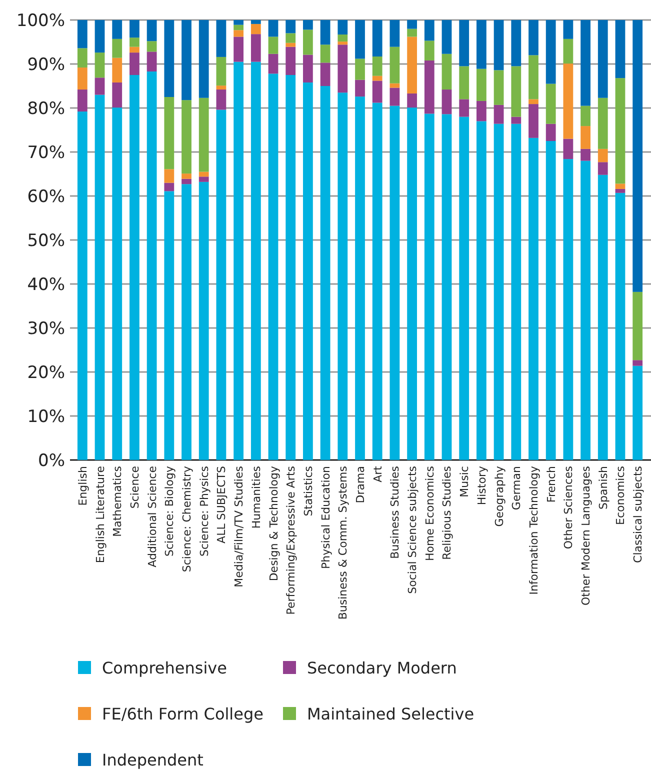 Image resolution: width=651 pixels, height=771 pixels. I want to click on x-tick-label: Additional Science, so click(152, 517).